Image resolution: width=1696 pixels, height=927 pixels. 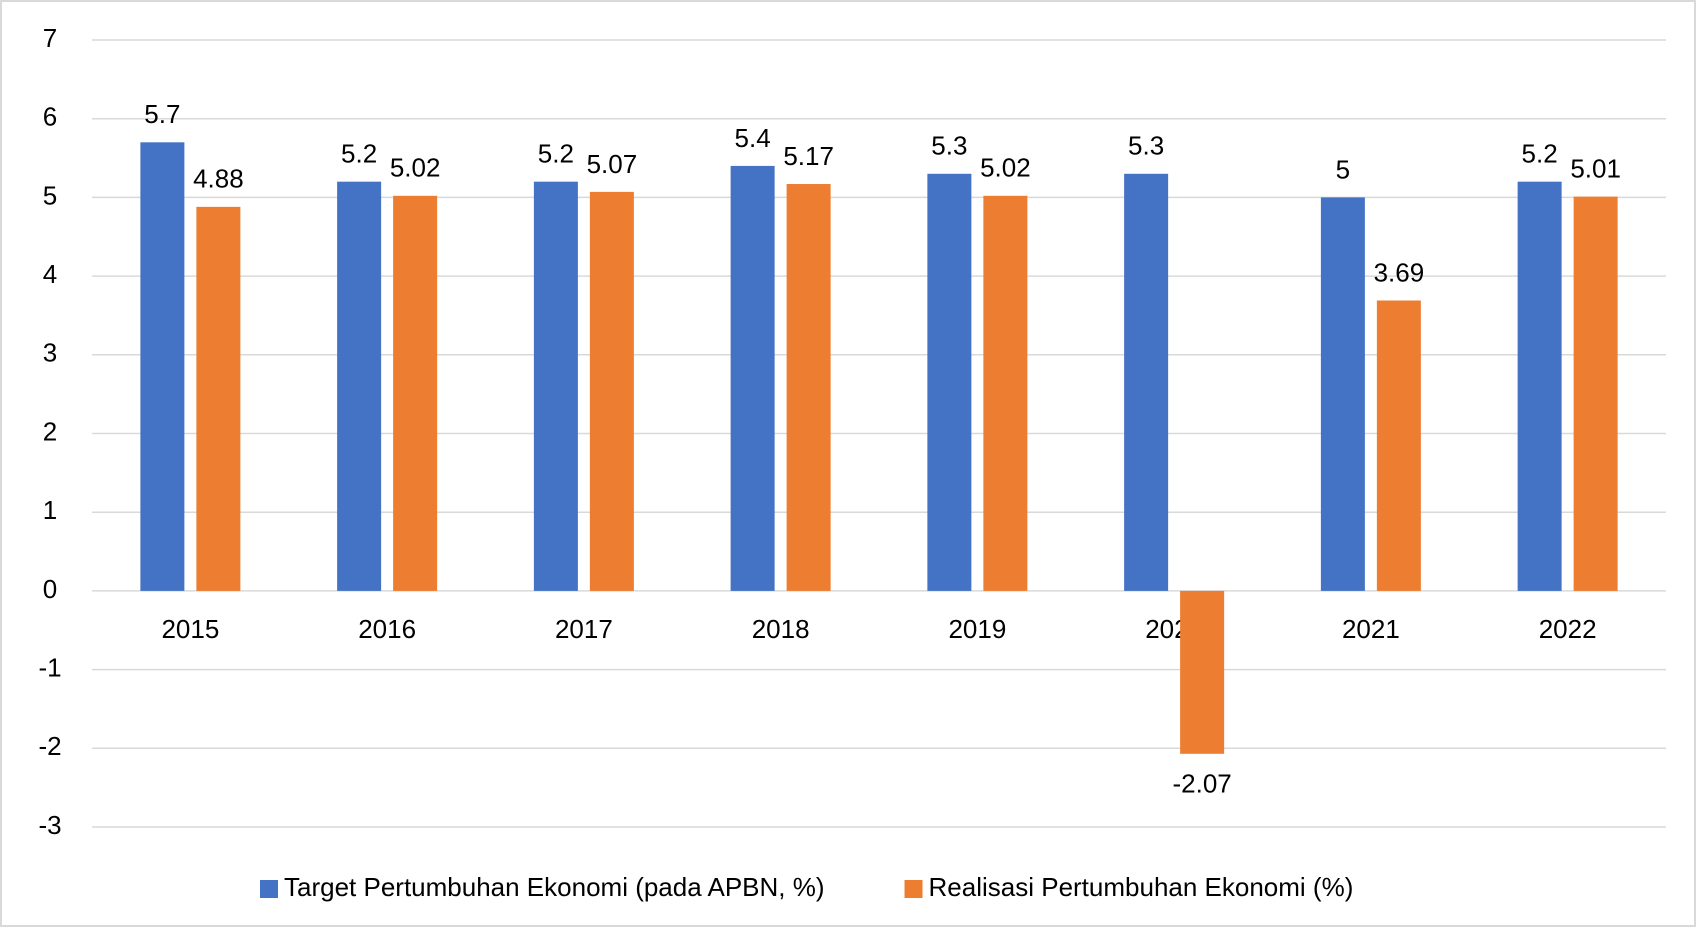 What do you see at coordinates (753, 138) in the screenshot?
I see `data-label: 5.4` at bounding box center [753, 138].